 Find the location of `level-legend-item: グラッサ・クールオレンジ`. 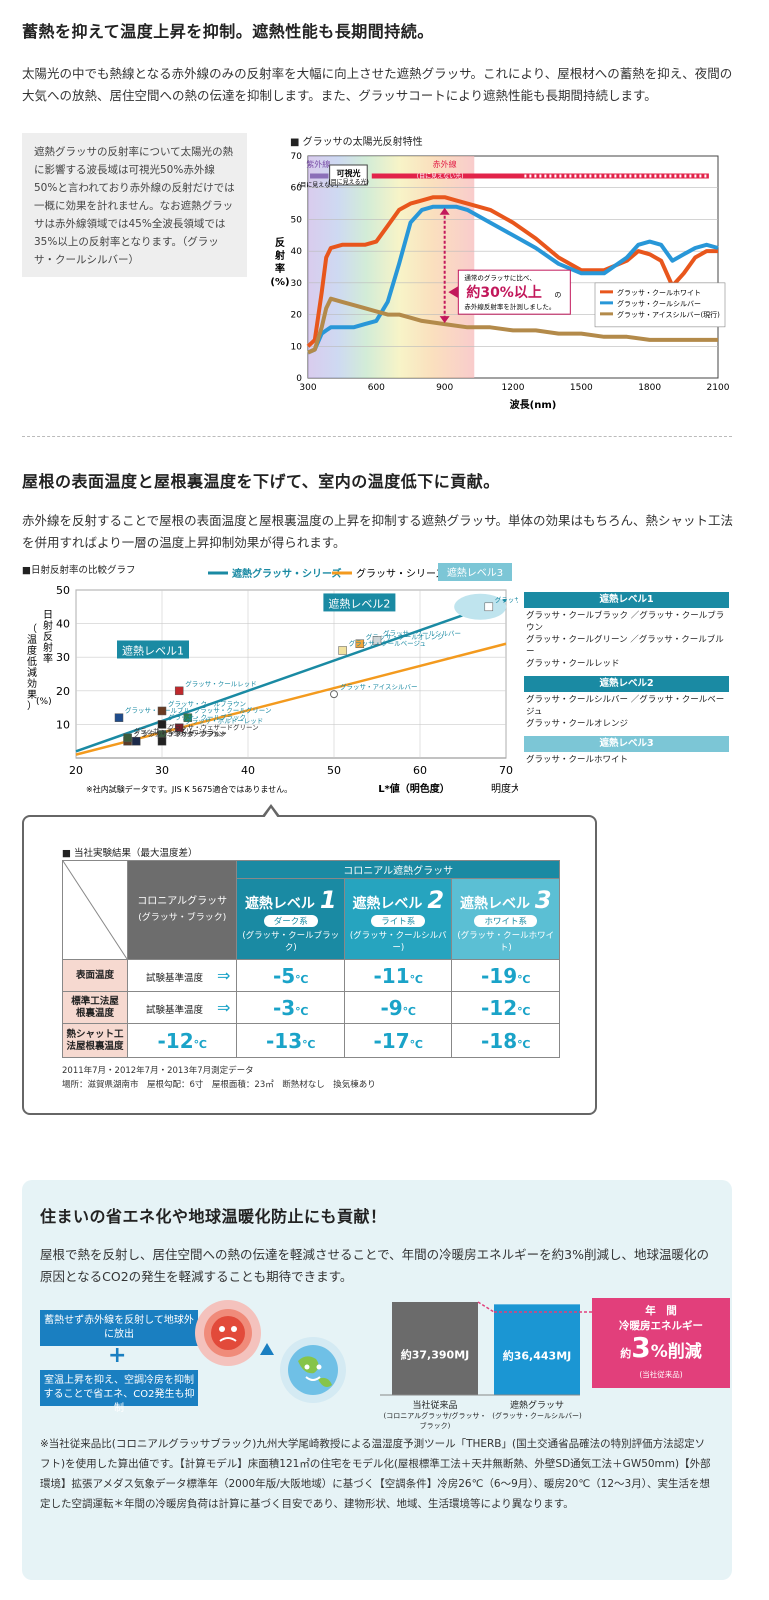

level-legend-item: グラッサ・クールオレンジ is located at coordinates (577, 724).